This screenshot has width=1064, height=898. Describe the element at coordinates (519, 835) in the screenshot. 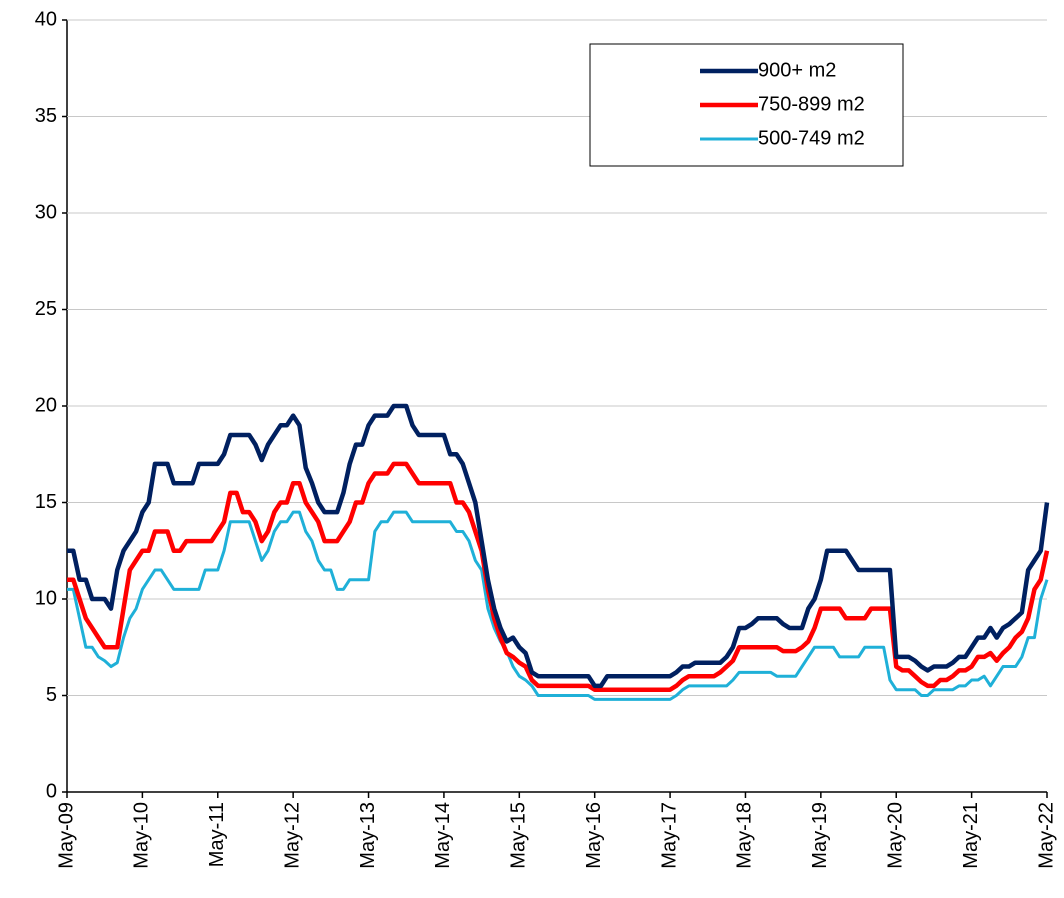

I see `x-tick-label: May-15` at that location.